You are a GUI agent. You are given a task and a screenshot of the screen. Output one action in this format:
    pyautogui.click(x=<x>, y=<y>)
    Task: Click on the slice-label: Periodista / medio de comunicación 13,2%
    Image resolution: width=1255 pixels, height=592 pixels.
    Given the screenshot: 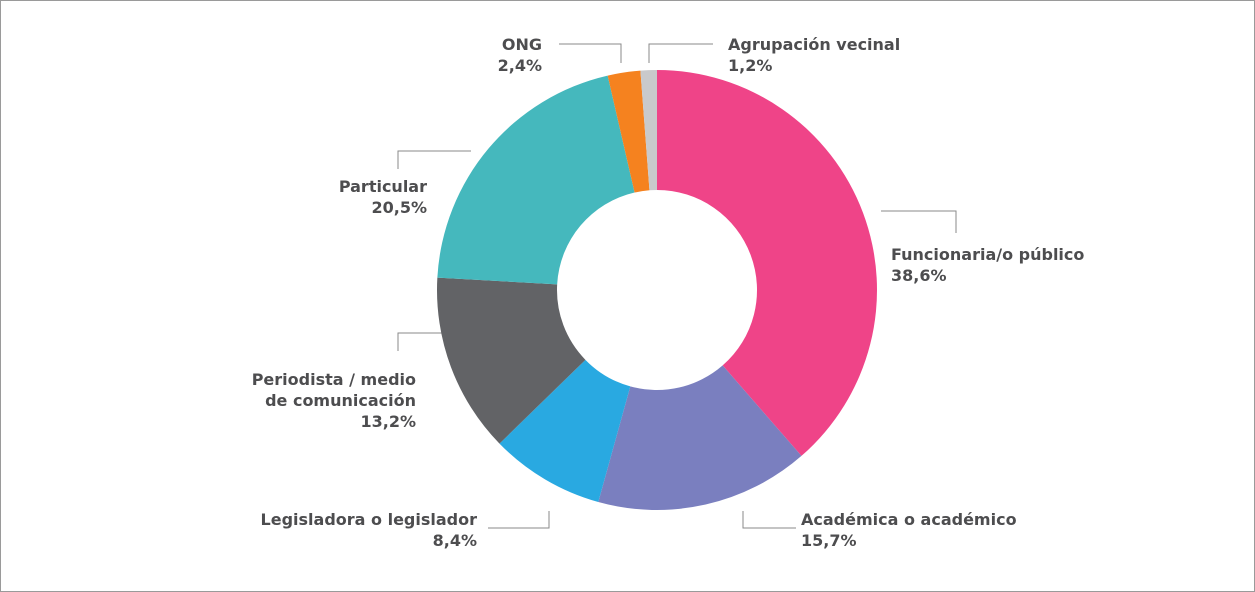 What is the action you would take?
    pyautogui.click(x=321, y=400)
    